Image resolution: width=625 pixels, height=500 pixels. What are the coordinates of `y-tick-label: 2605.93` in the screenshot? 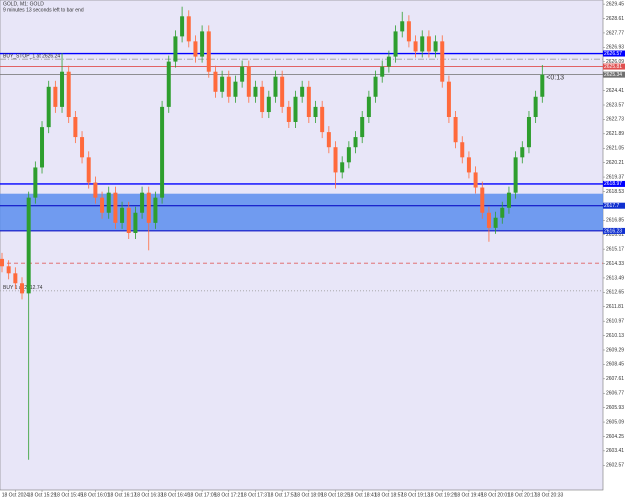 It's located at (615, 408).